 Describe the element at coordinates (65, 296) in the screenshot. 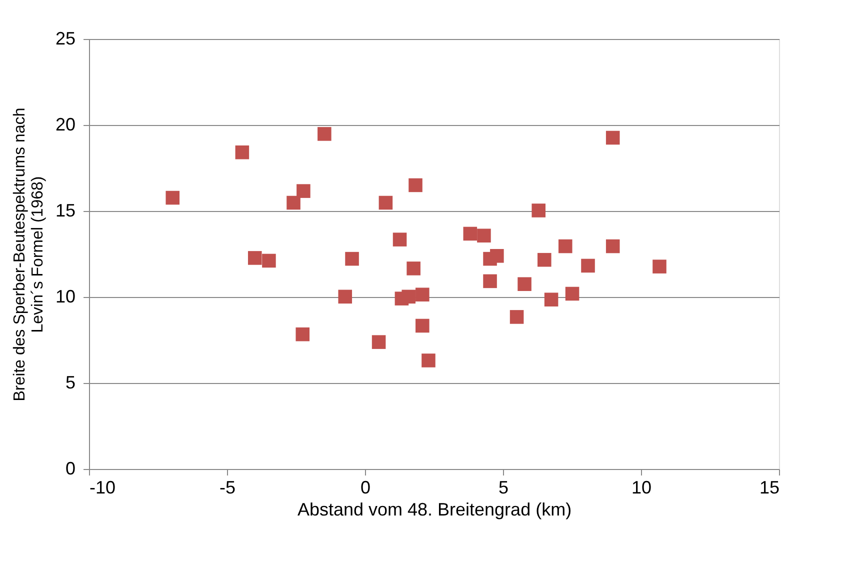

I see `y-tick-label: 10` at that location.